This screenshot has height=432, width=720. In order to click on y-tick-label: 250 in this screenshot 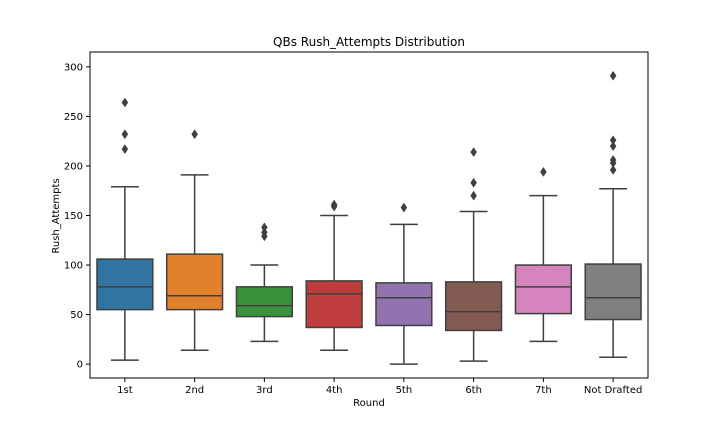, I will do `click(73, 117)`.